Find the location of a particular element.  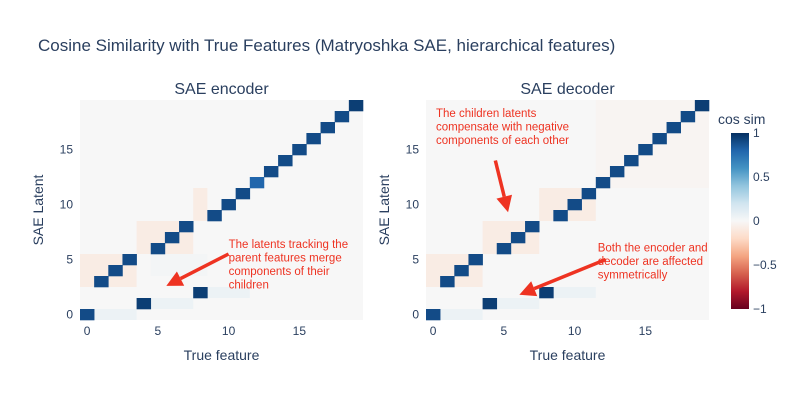

annotation-text-line: decoder are affected is located at coordinates (650, 262).